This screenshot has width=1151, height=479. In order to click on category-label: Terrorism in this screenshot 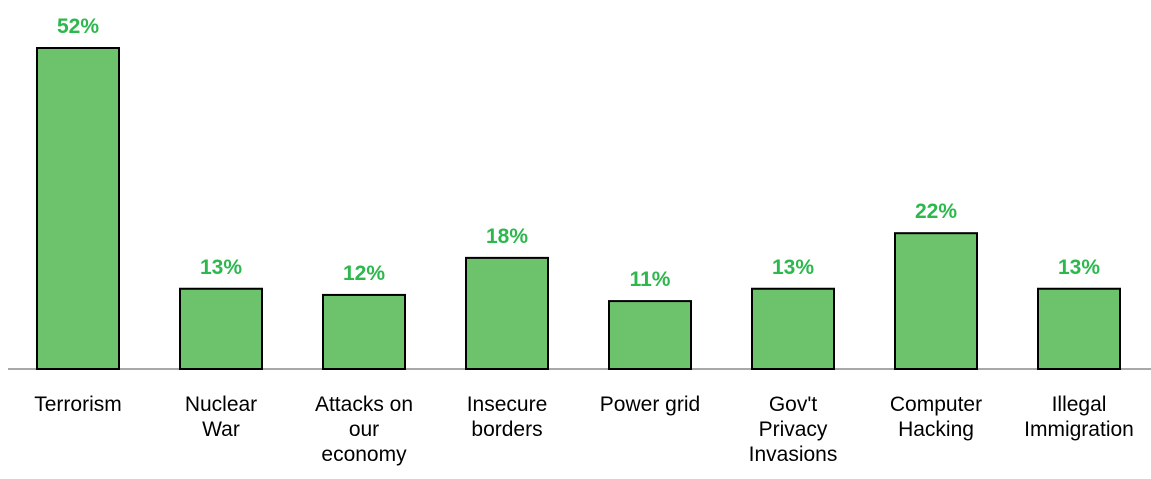, I will do `click(78, 404)`.